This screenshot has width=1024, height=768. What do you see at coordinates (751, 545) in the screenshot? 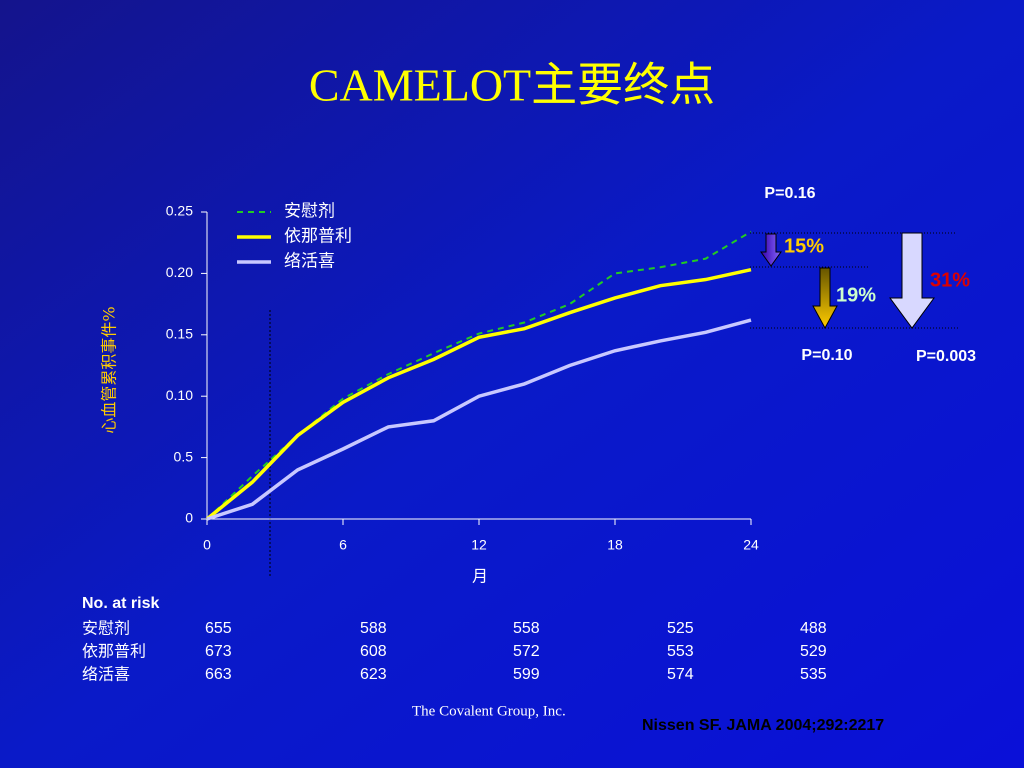
I see `x-tick-label: 24` at bounding box center [751, 545].